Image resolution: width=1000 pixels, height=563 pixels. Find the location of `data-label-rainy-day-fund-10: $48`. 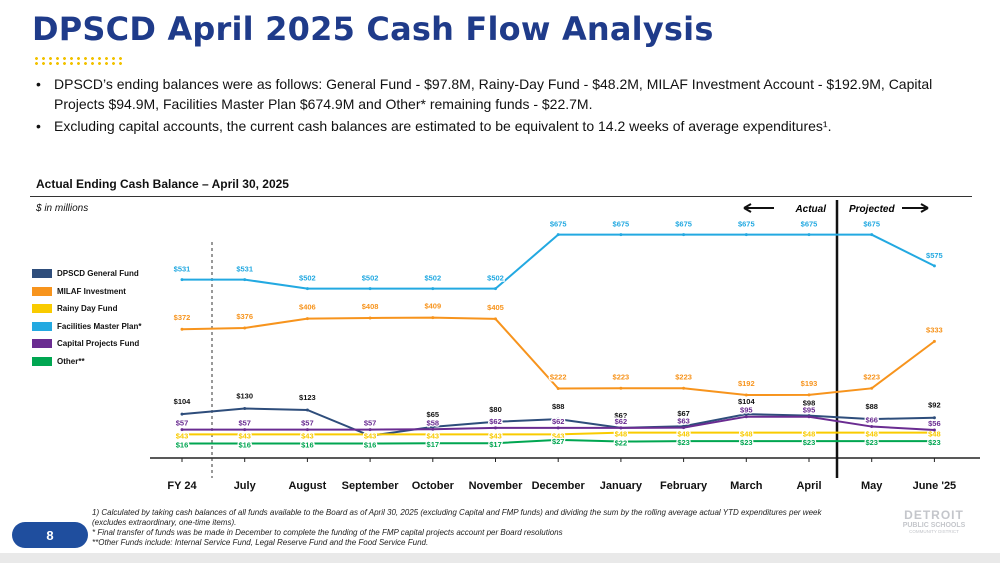

data-label-rainy-day-fund-10: $48 is located at coordinates (809, 434).